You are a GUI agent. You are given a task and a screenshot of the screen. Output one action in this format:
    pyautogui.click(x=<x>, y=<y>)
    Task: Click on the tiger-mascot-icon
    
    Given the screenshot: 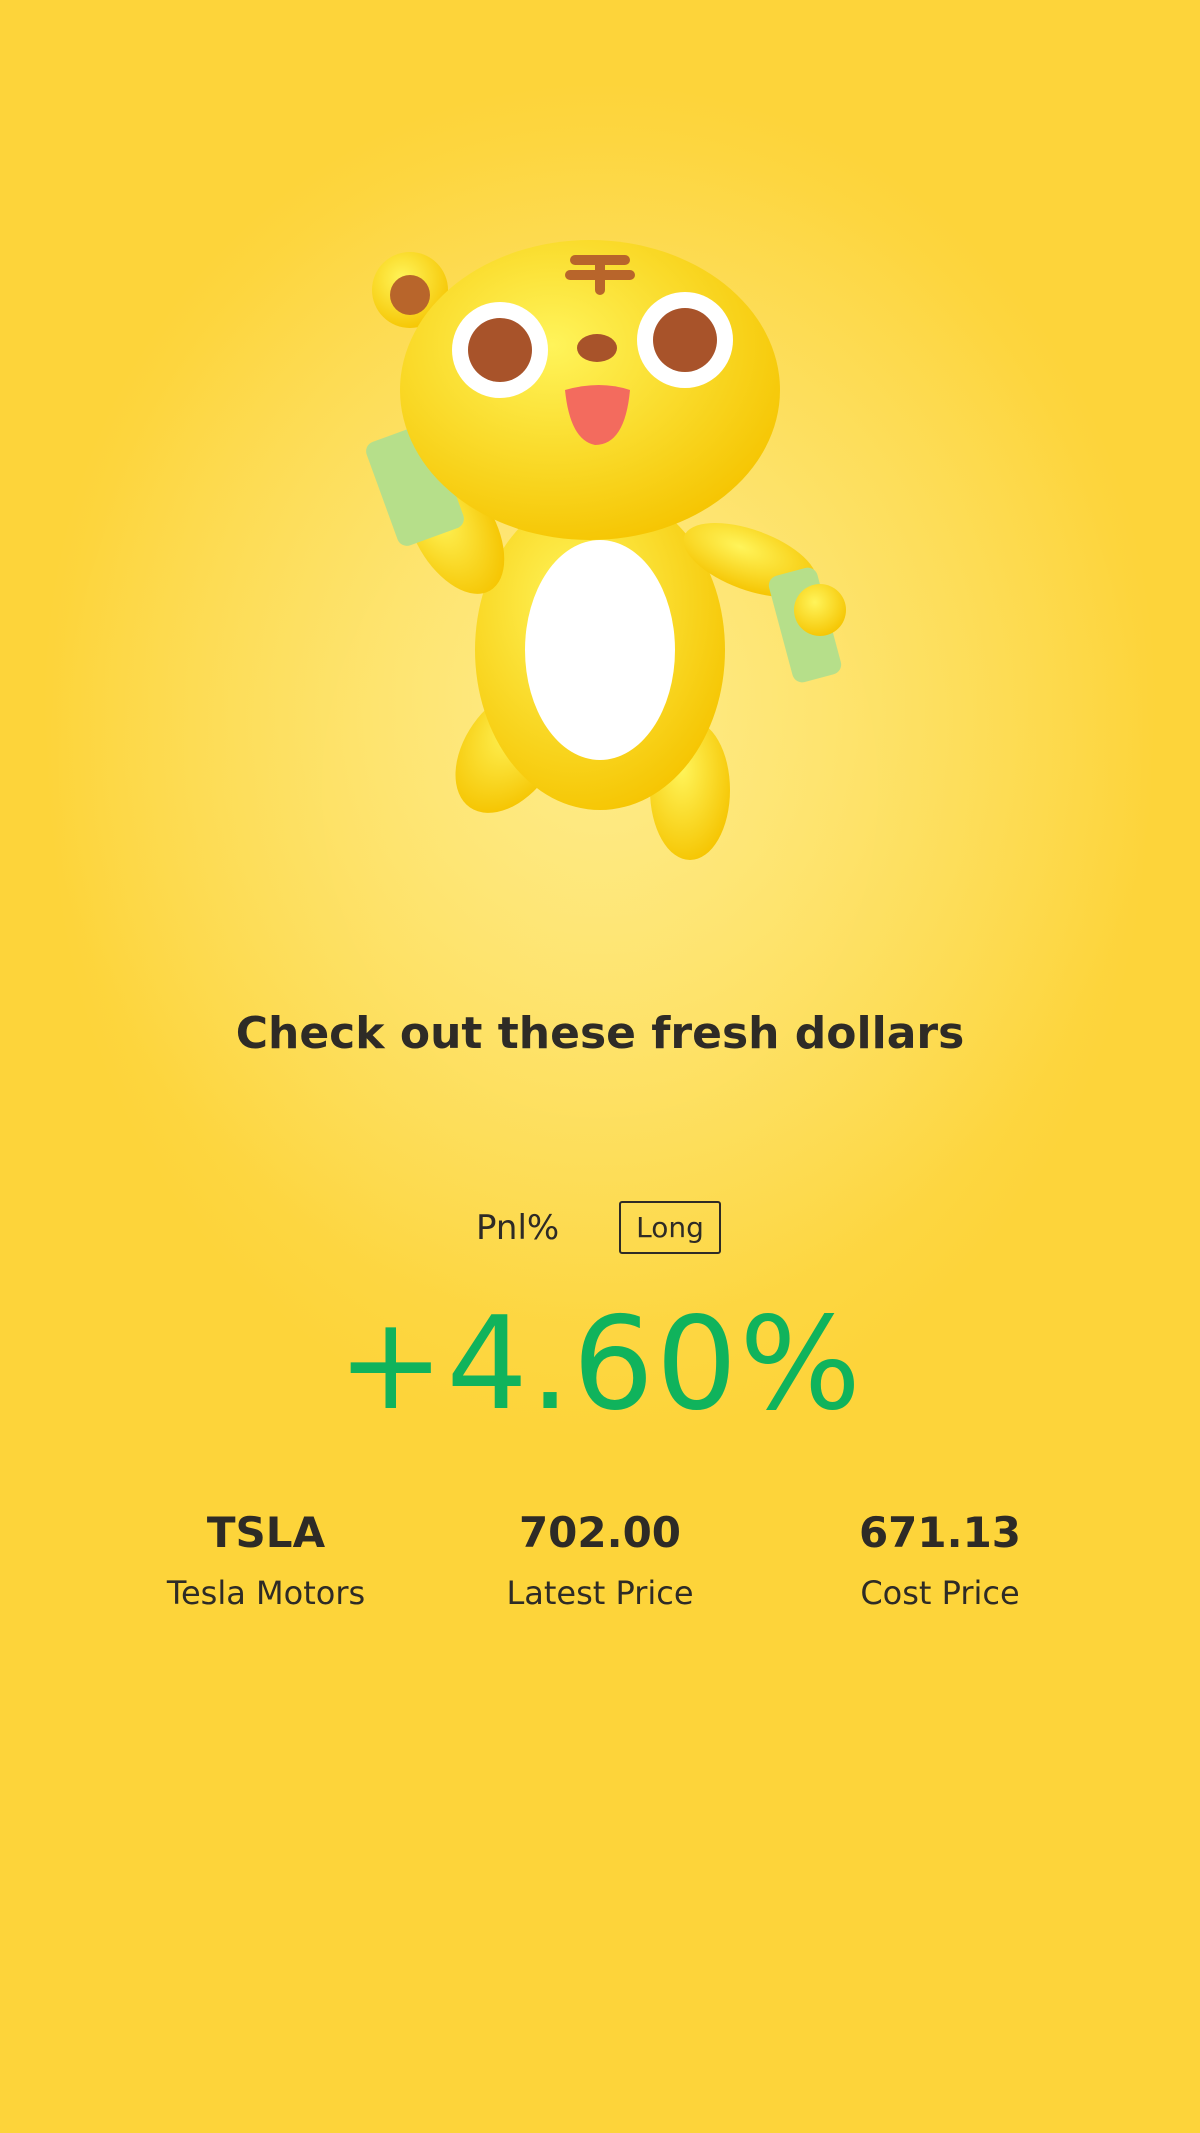 What is the action you would take?
    pyautogui.click(x=606, y=550)
    